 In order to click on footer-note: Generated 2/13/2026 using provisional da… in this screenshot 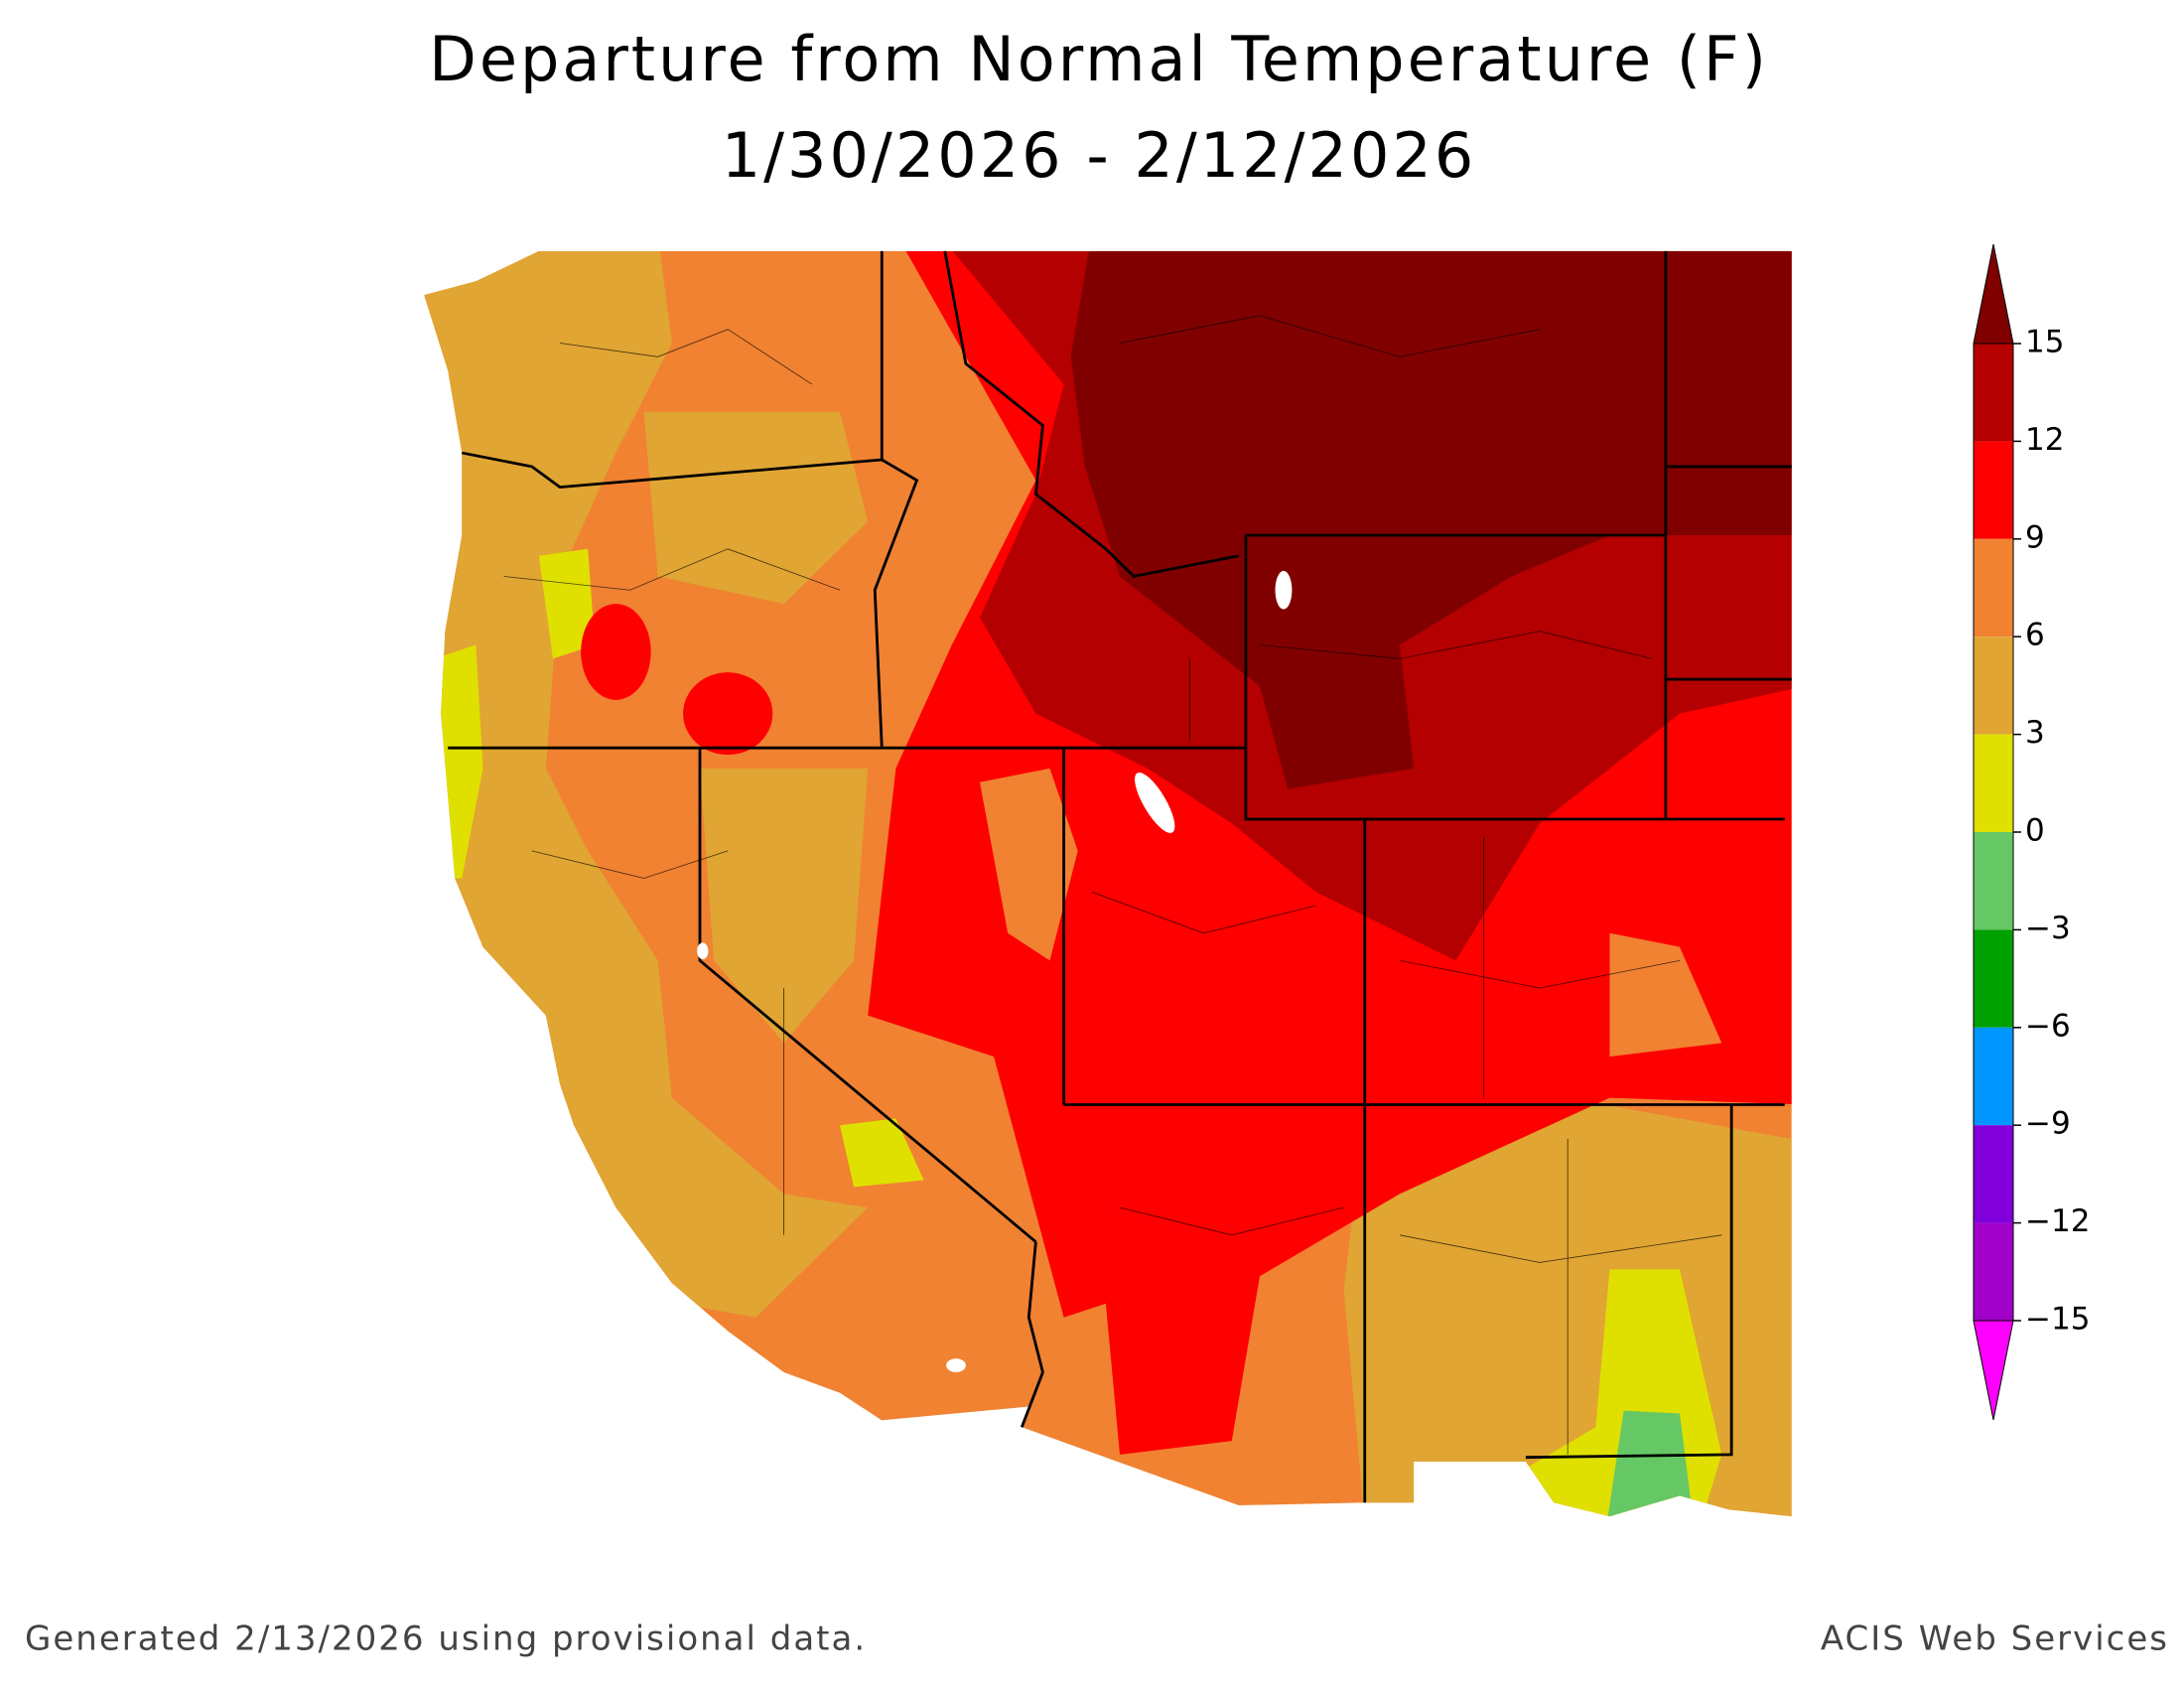, I will do `click(446, 1639)`.